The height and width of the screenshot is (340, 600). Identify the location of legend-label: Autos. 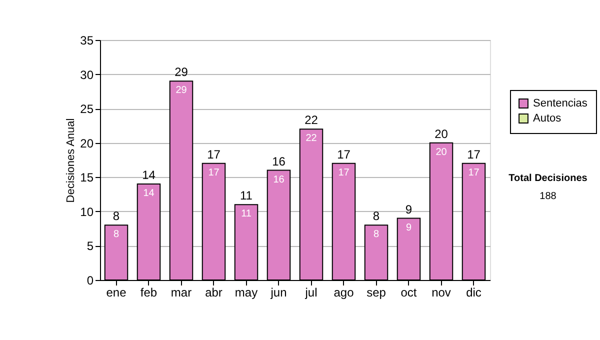
(547, 118).